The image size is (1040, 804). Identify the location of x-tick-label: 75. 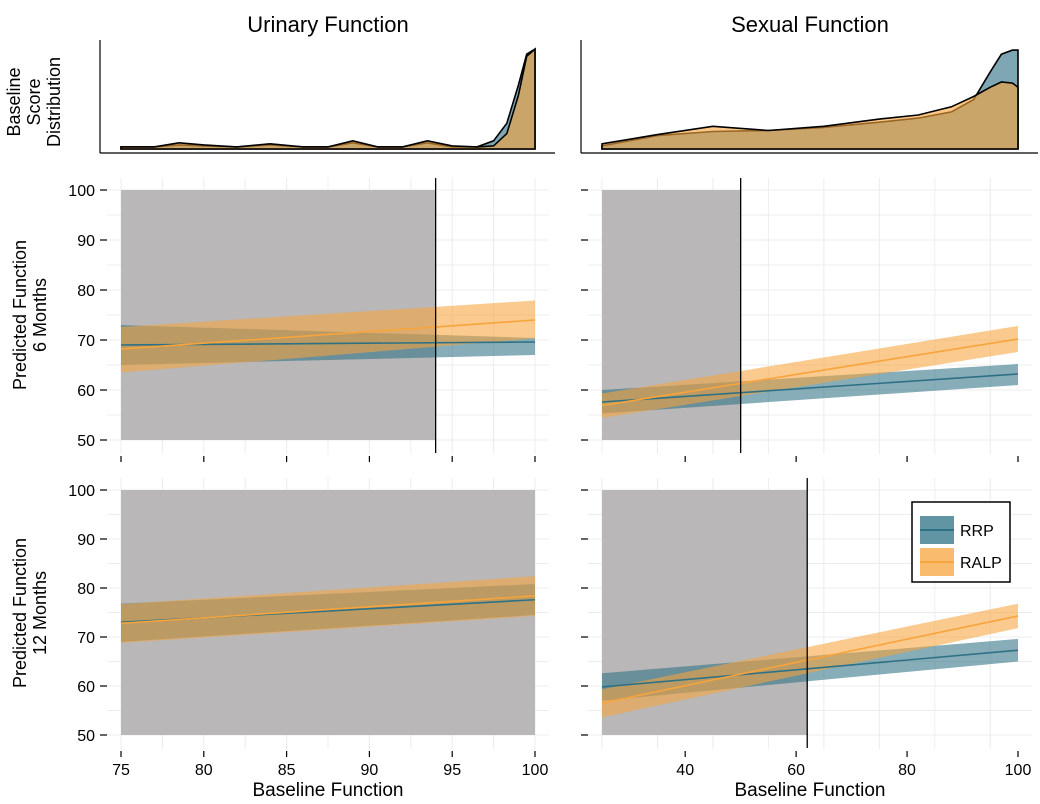
(121, 770).